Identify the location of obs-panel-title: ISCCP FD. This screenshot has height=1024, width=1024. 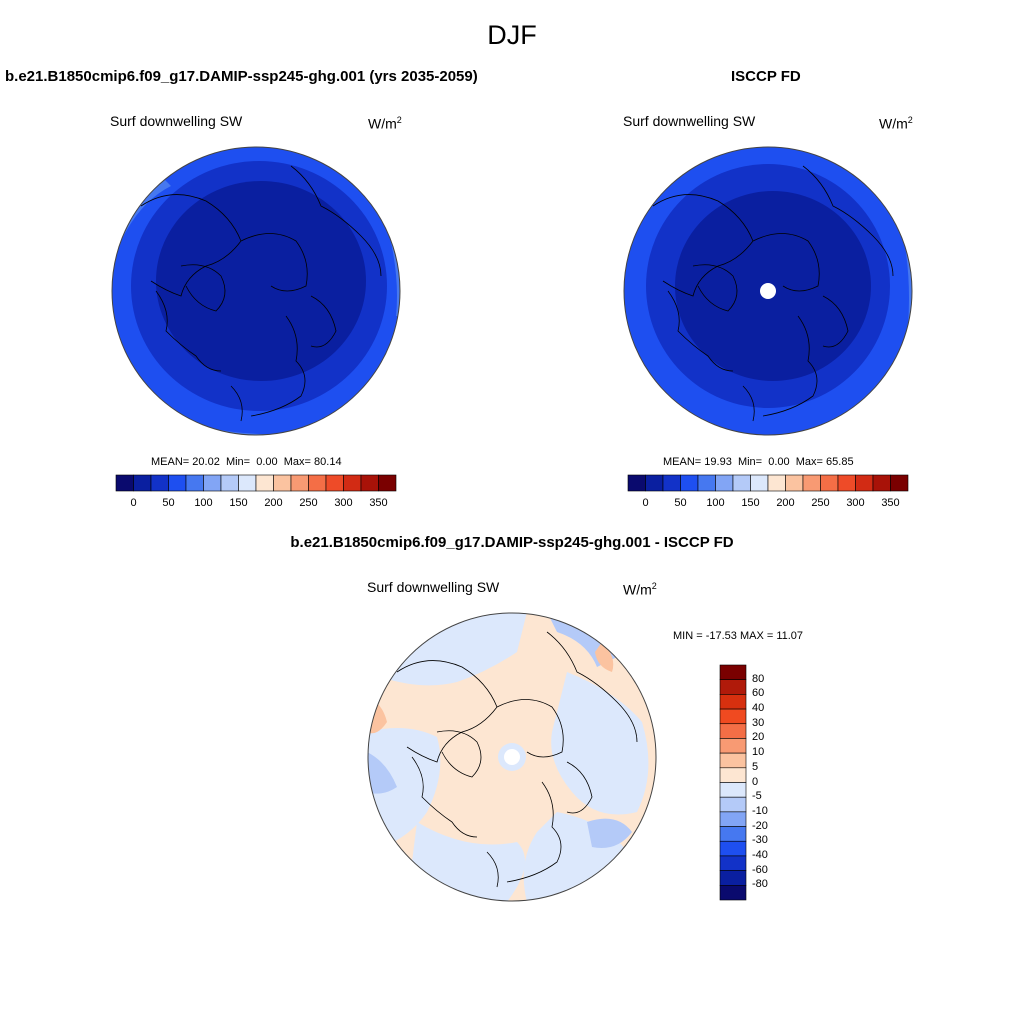
(766, 76).